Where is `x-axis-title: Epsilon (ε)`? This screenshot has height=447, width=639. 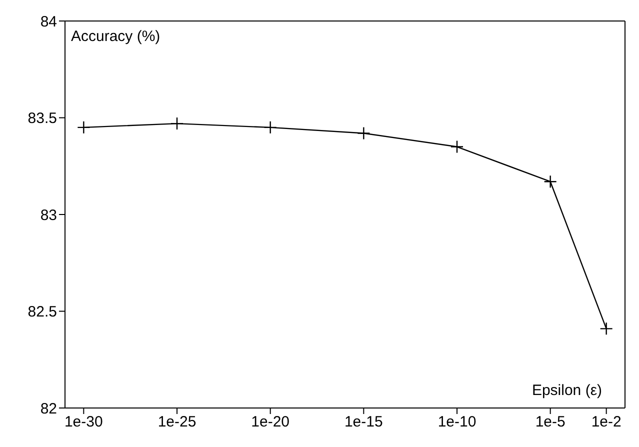 x-axis-title: Epsilon (ε) is located at coordinates (567, 390).